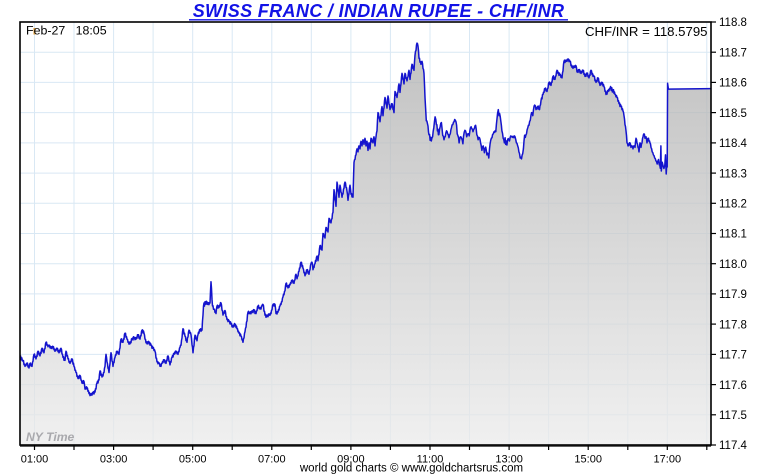 The width and height of the screenshot is (760, 475). Describe the element at coordinates (733, 446) in the screenshot. I see `svg-text: 117.4` at that location.